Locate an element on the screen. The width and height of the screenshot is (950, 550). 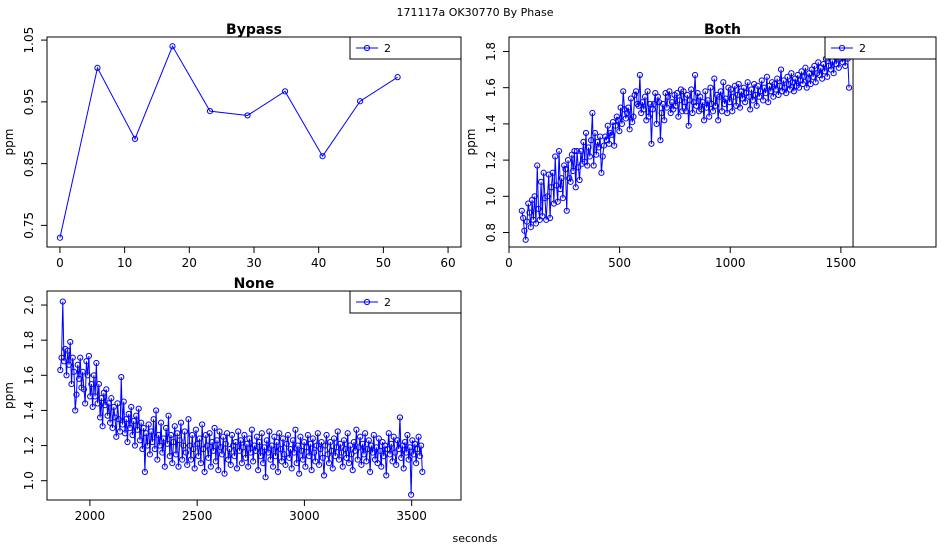
y-tick-label: 0.8 is located at coordinates (491, 232).